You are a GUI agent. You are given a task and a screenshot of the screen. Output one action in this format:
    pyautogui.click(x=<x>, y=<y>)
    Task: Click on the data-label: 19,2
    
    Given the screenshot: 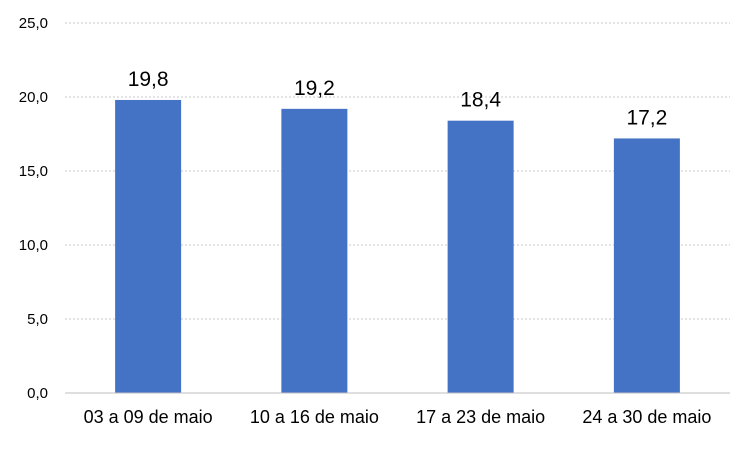 What is the action you would take?
    pyautogui.click(x=314, y=88)
    